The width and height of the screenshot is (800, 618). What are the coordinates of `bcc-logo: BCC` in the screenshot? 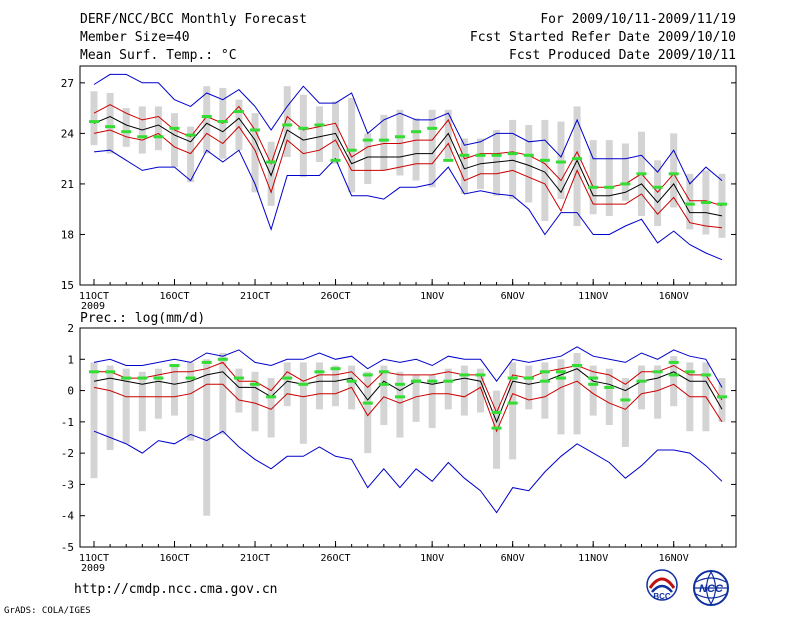 It's located at (662, 585).